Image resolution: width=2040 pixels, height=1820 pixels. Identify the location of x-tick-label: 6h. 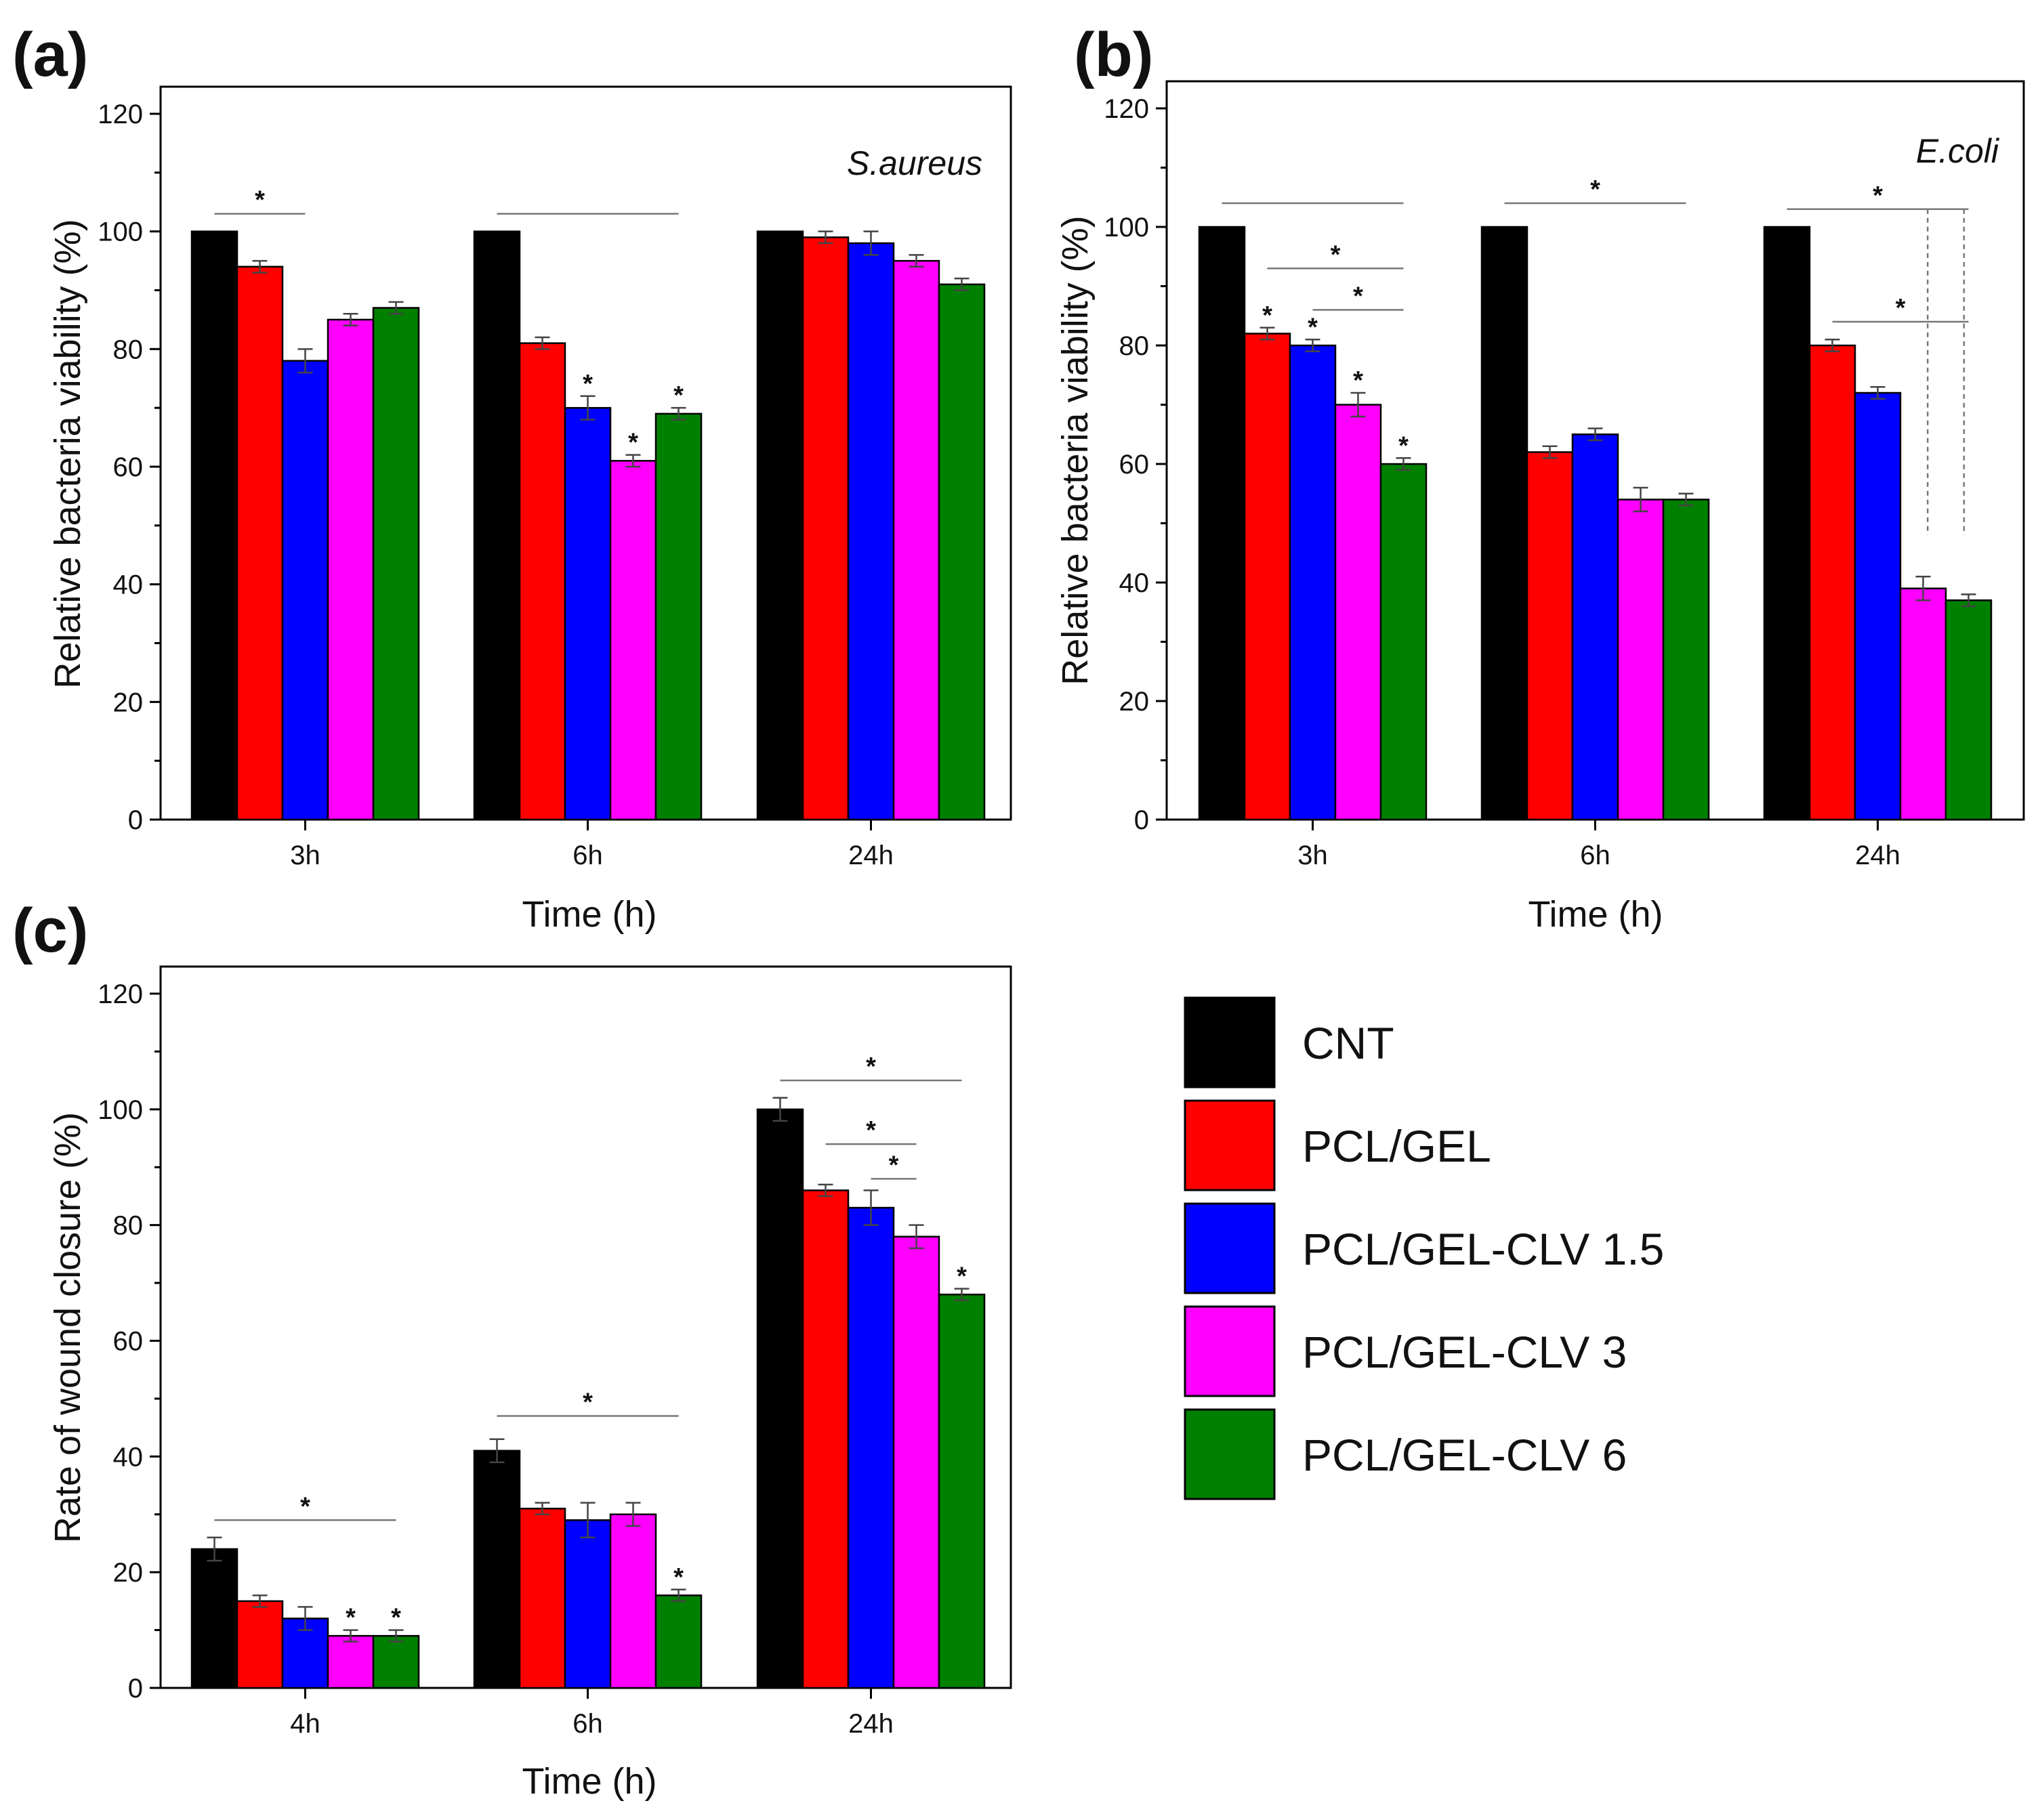
(1595, 855).